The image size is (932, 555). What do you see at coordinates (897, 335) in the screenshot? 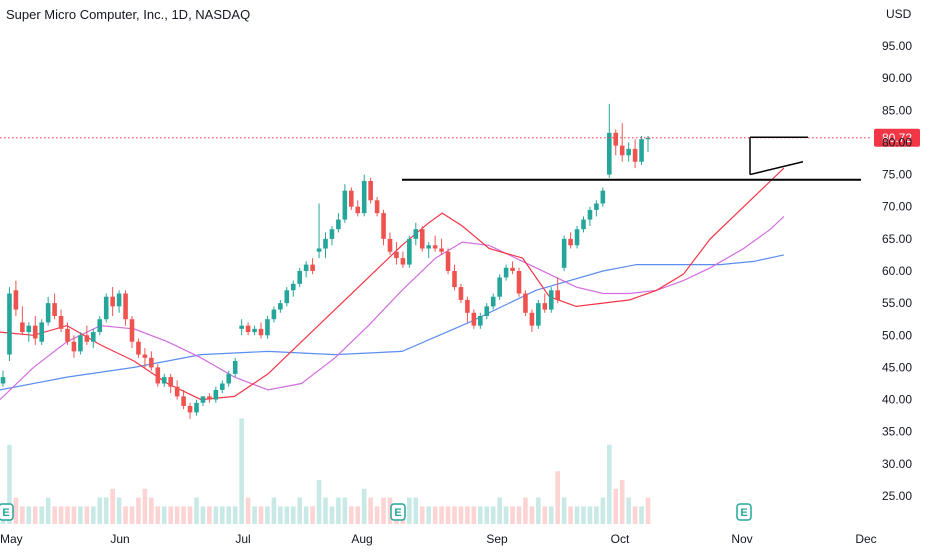
I see `y-tick-label: 50.00` at bounding box center [897, 335].